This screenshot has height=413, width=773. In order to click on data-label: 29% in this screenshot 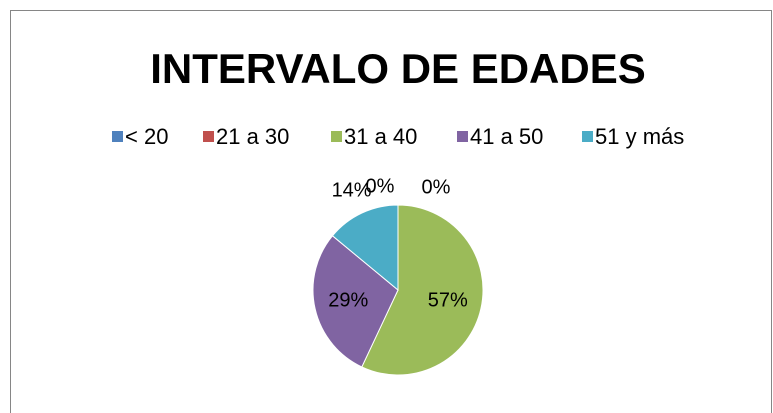, I will do `click(348, 300)`.